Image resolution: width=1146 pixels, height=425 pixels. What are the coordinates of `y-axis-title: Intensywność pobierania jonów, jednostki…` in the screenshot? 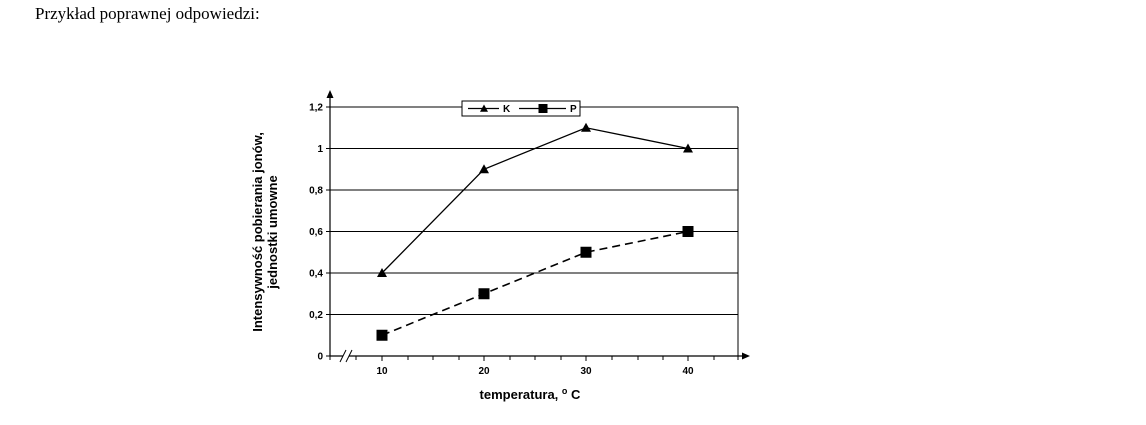 It's located at (265, 232).